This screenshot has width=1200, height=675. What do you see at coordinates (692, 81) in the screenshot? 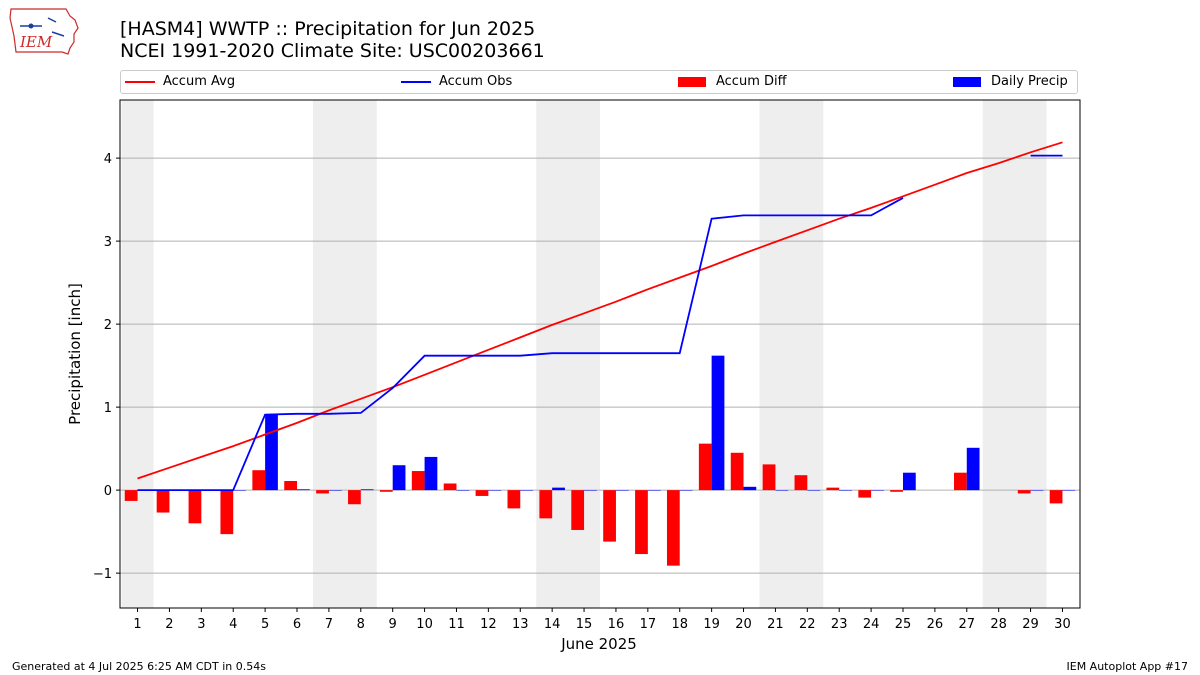
I see `legend-swatch-accum-diff` at bounding box center [692, 81].